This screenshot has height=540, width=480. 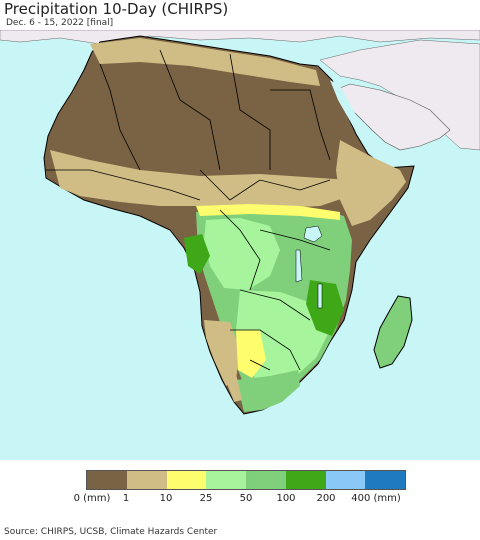 What do you see at coordinates (205, 62) in the screenshot?
I see `north-coast-tan` at bounding box center [205, 62].